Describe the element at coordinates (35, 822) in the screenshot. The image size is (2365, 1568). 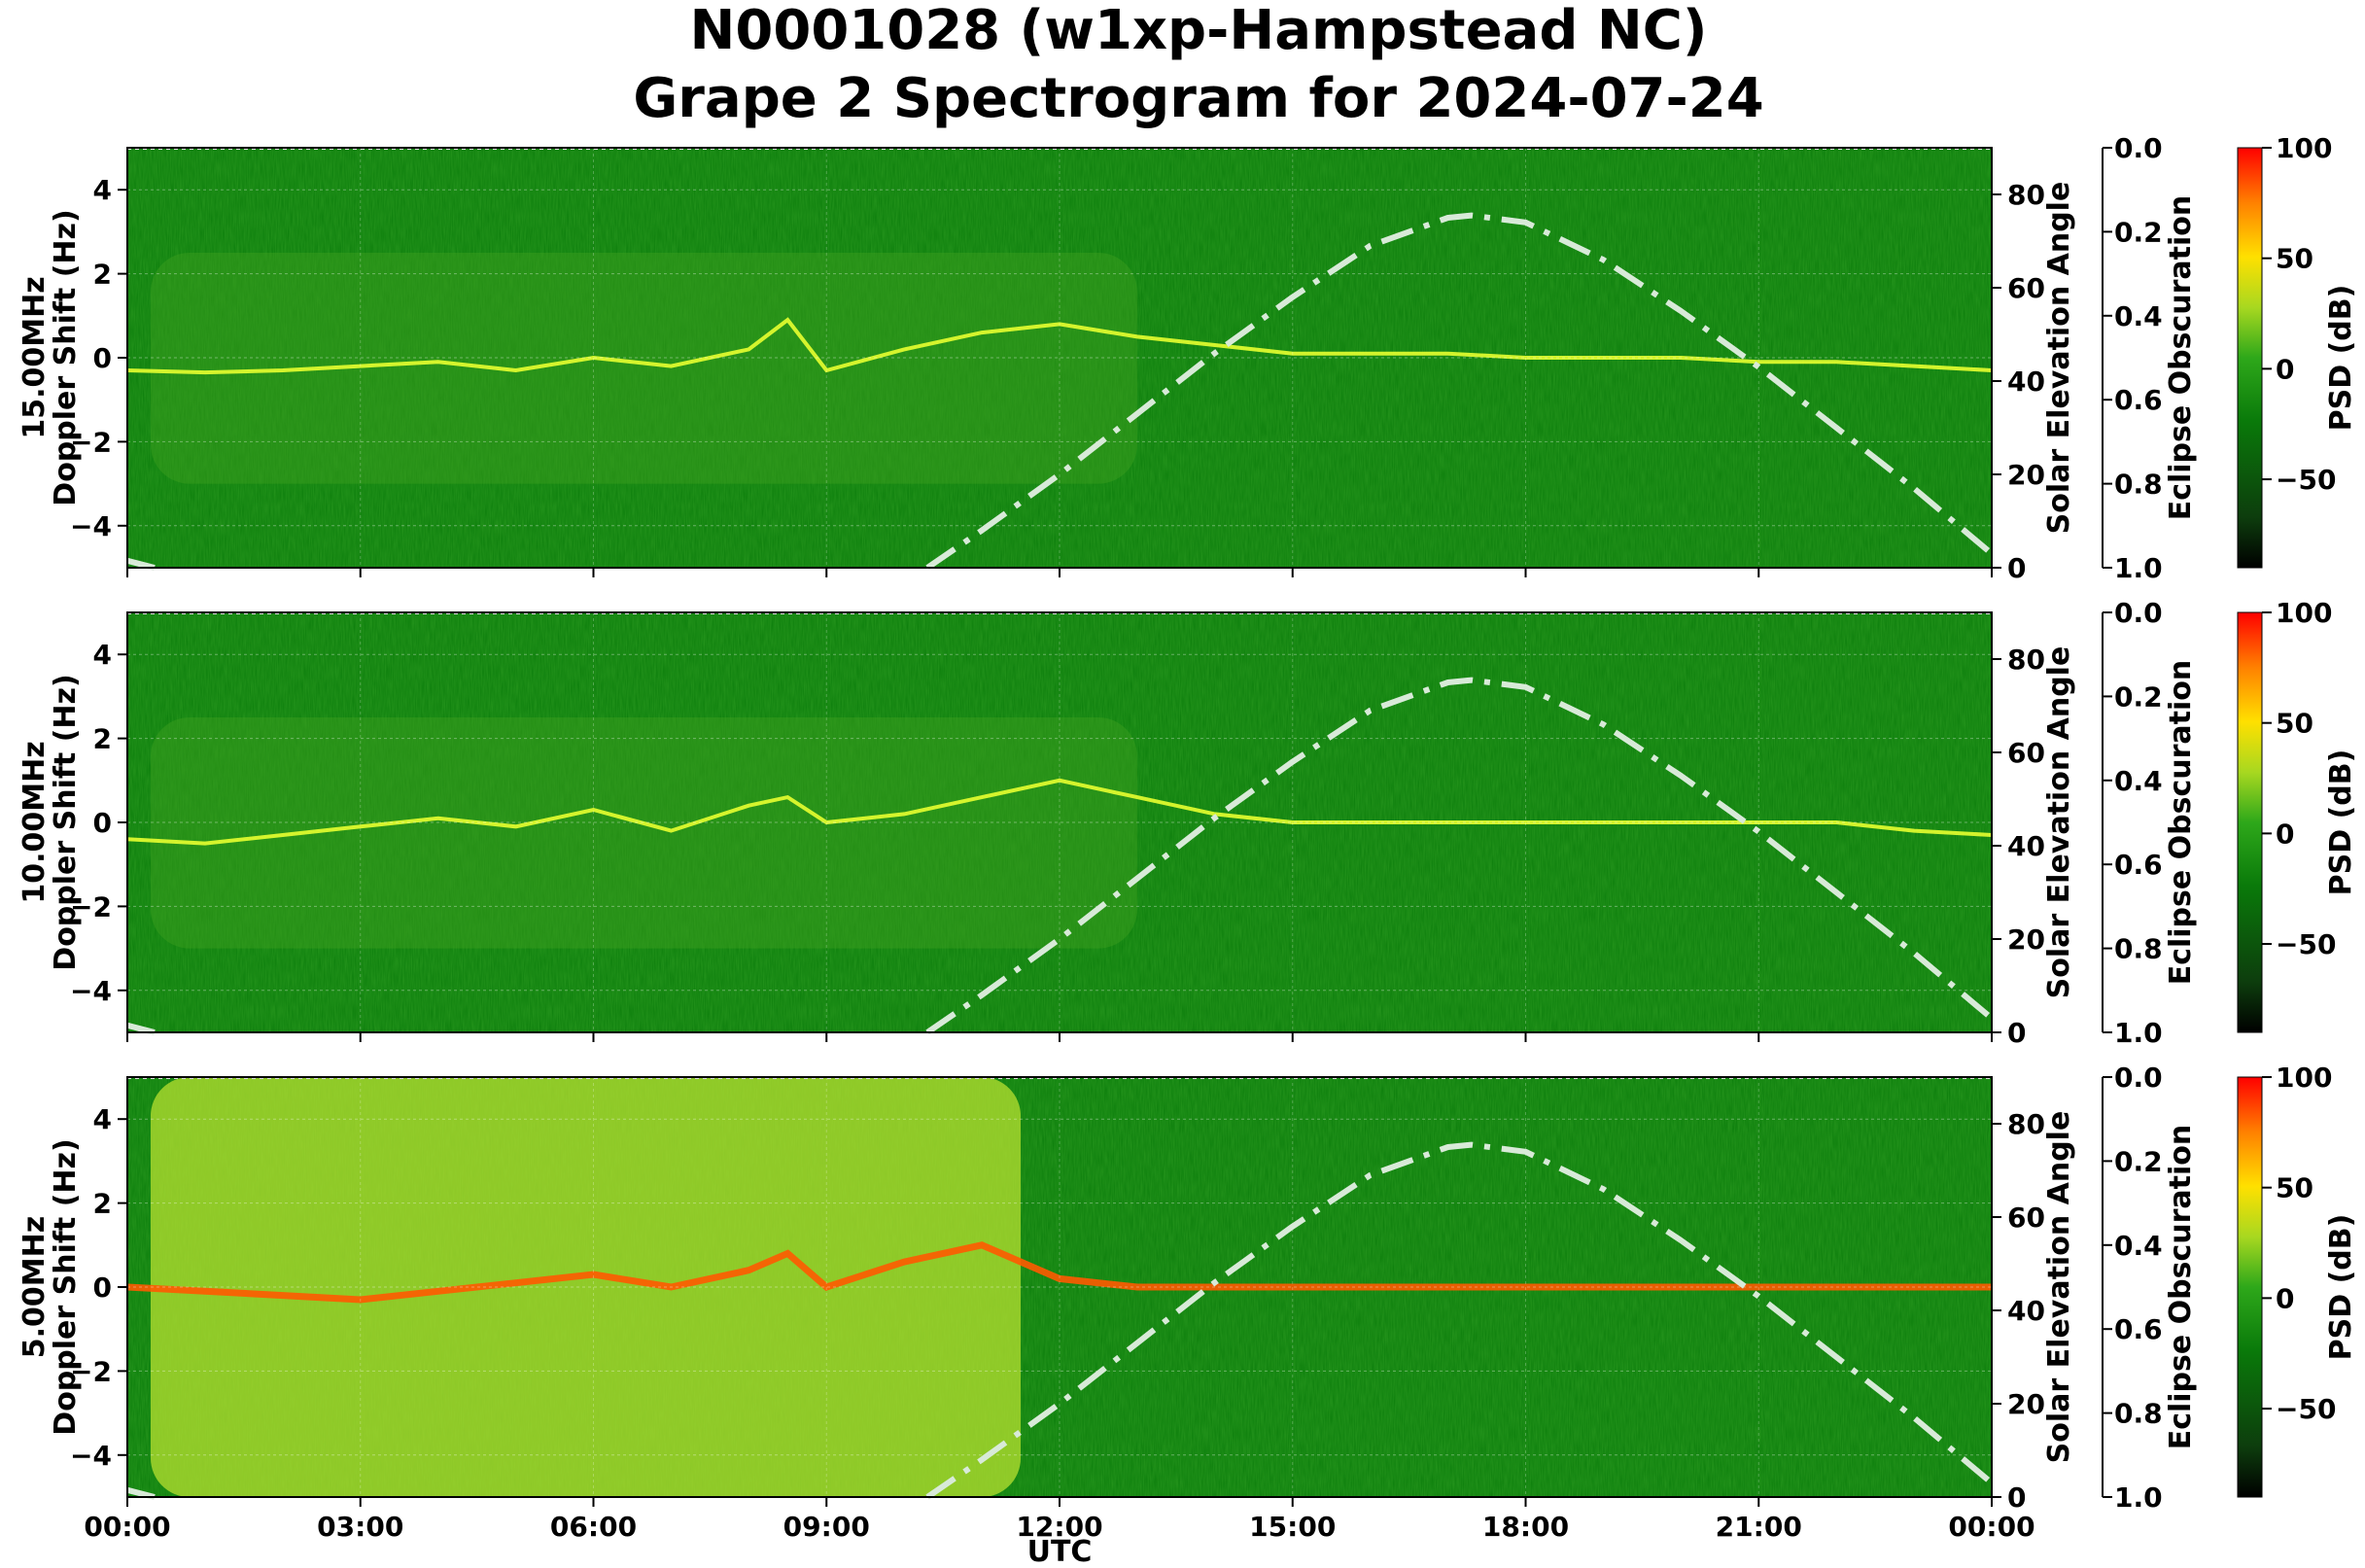
I see `frequency-label: 10.00MHz` at that location.